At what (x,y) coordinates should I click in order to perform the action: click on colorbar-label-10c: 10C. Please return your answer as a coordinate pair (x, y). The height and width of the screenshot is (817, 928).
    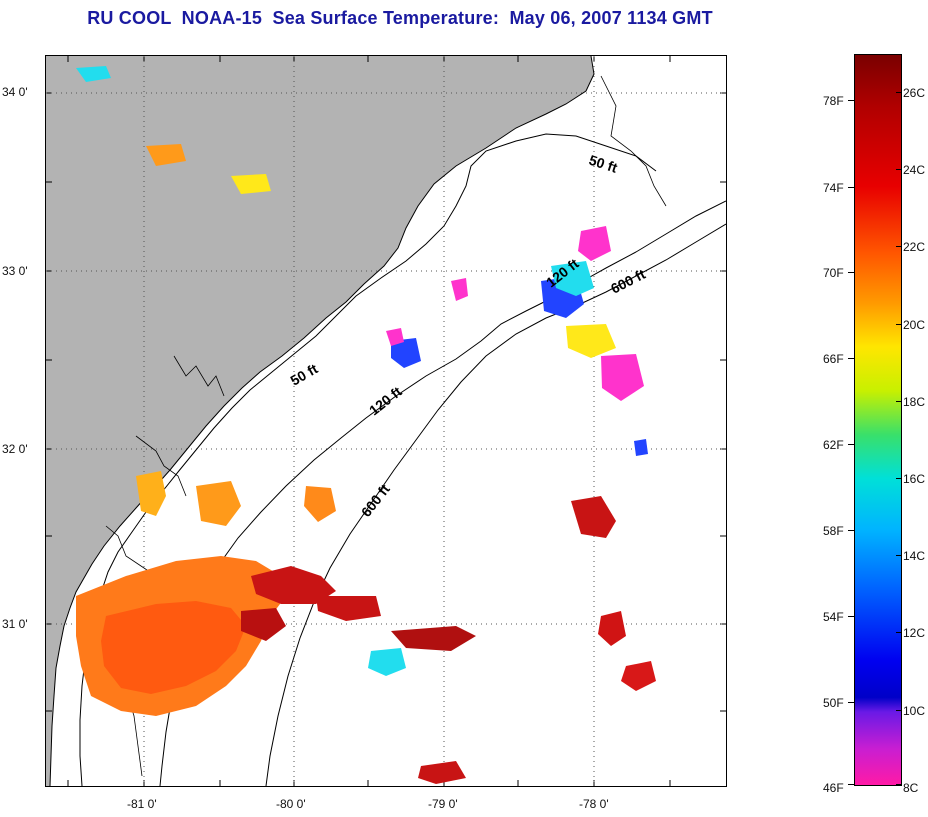
    Looking at the image, I should click on (914, 711).